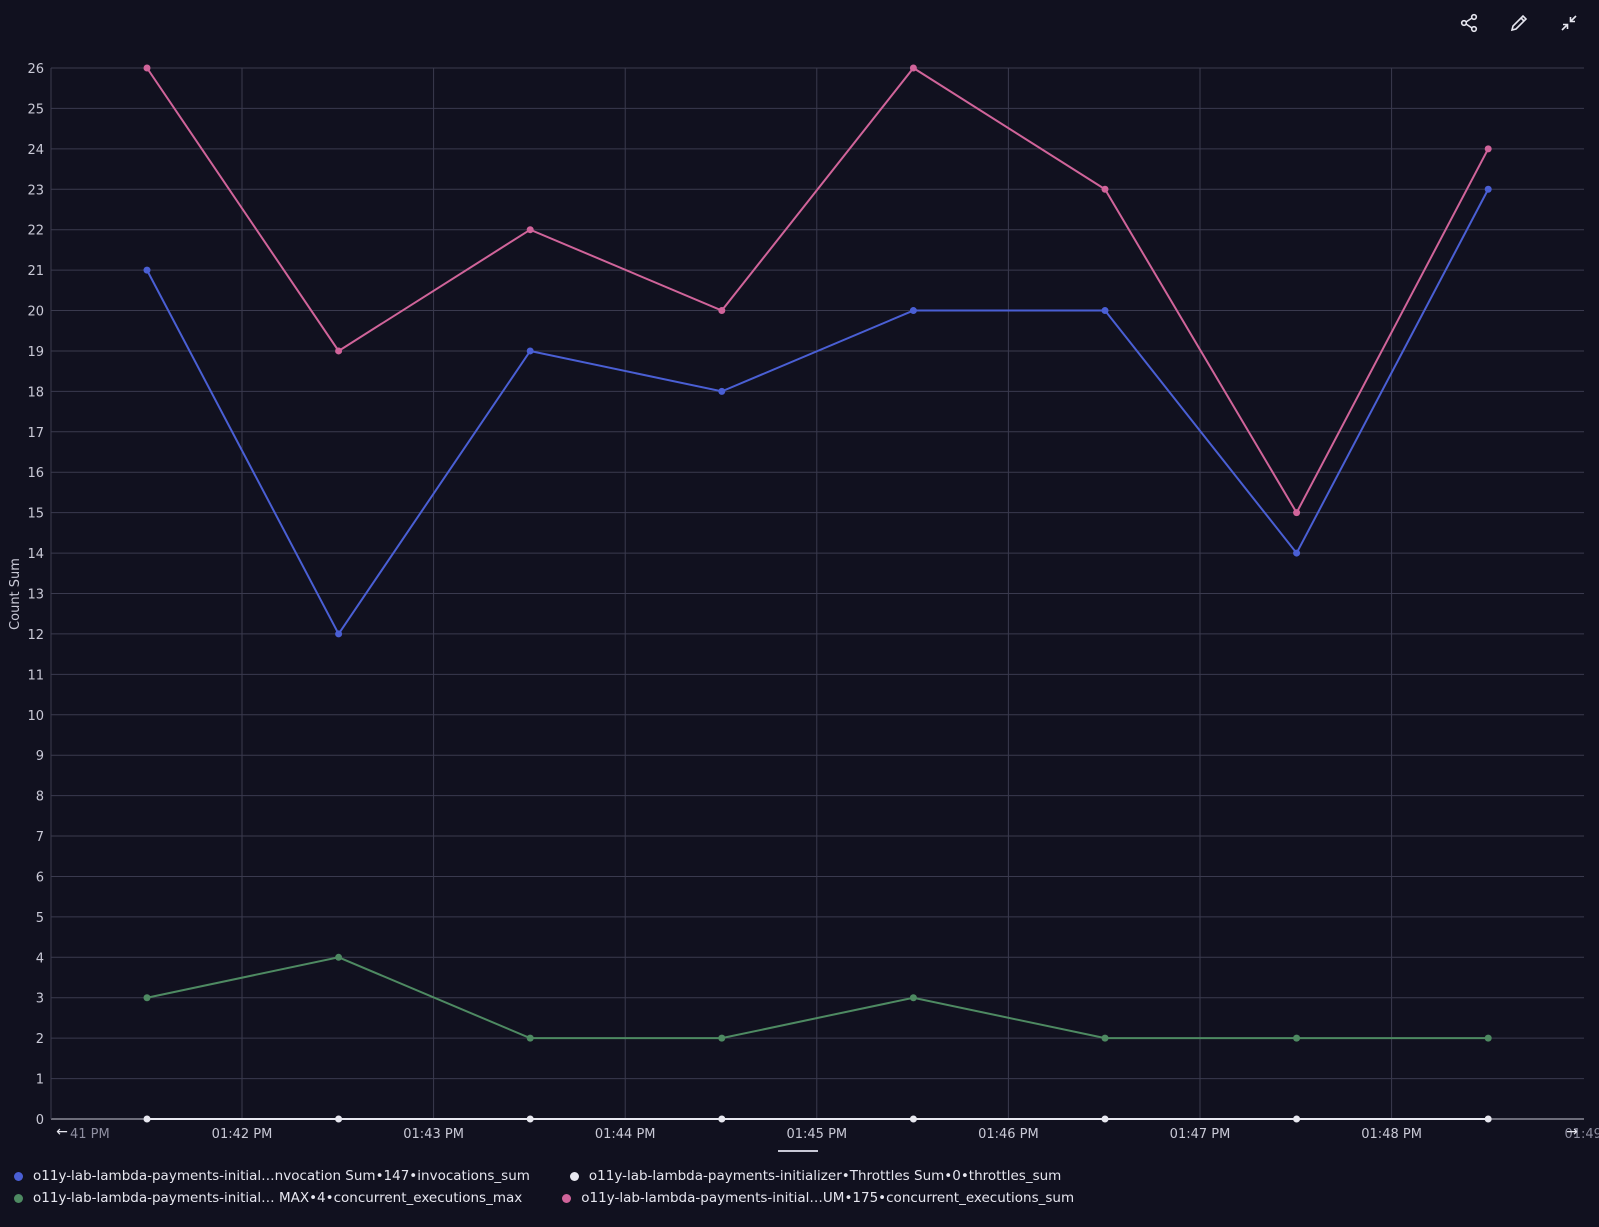 The image size is (1599, 1227). Describe the element at coordinates (35, 392) in the screenshot. I see `y-tick-label: 18` at that location.